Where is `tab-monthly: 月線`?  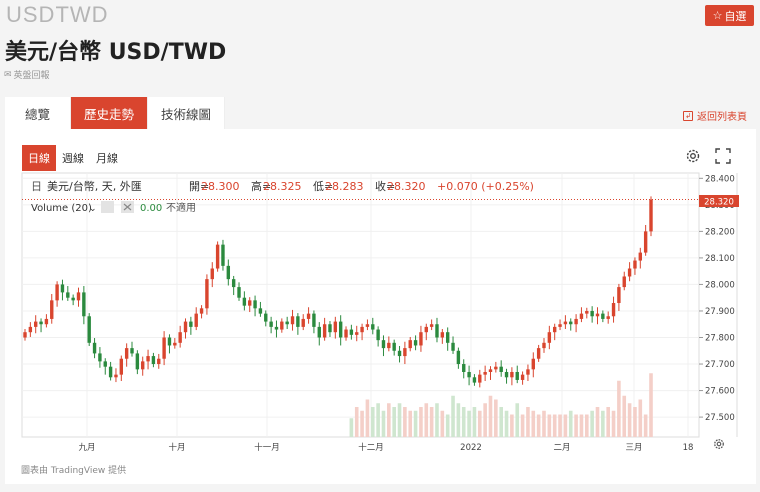 tab-monthly: 月線 is located at coordinates (107, 158).